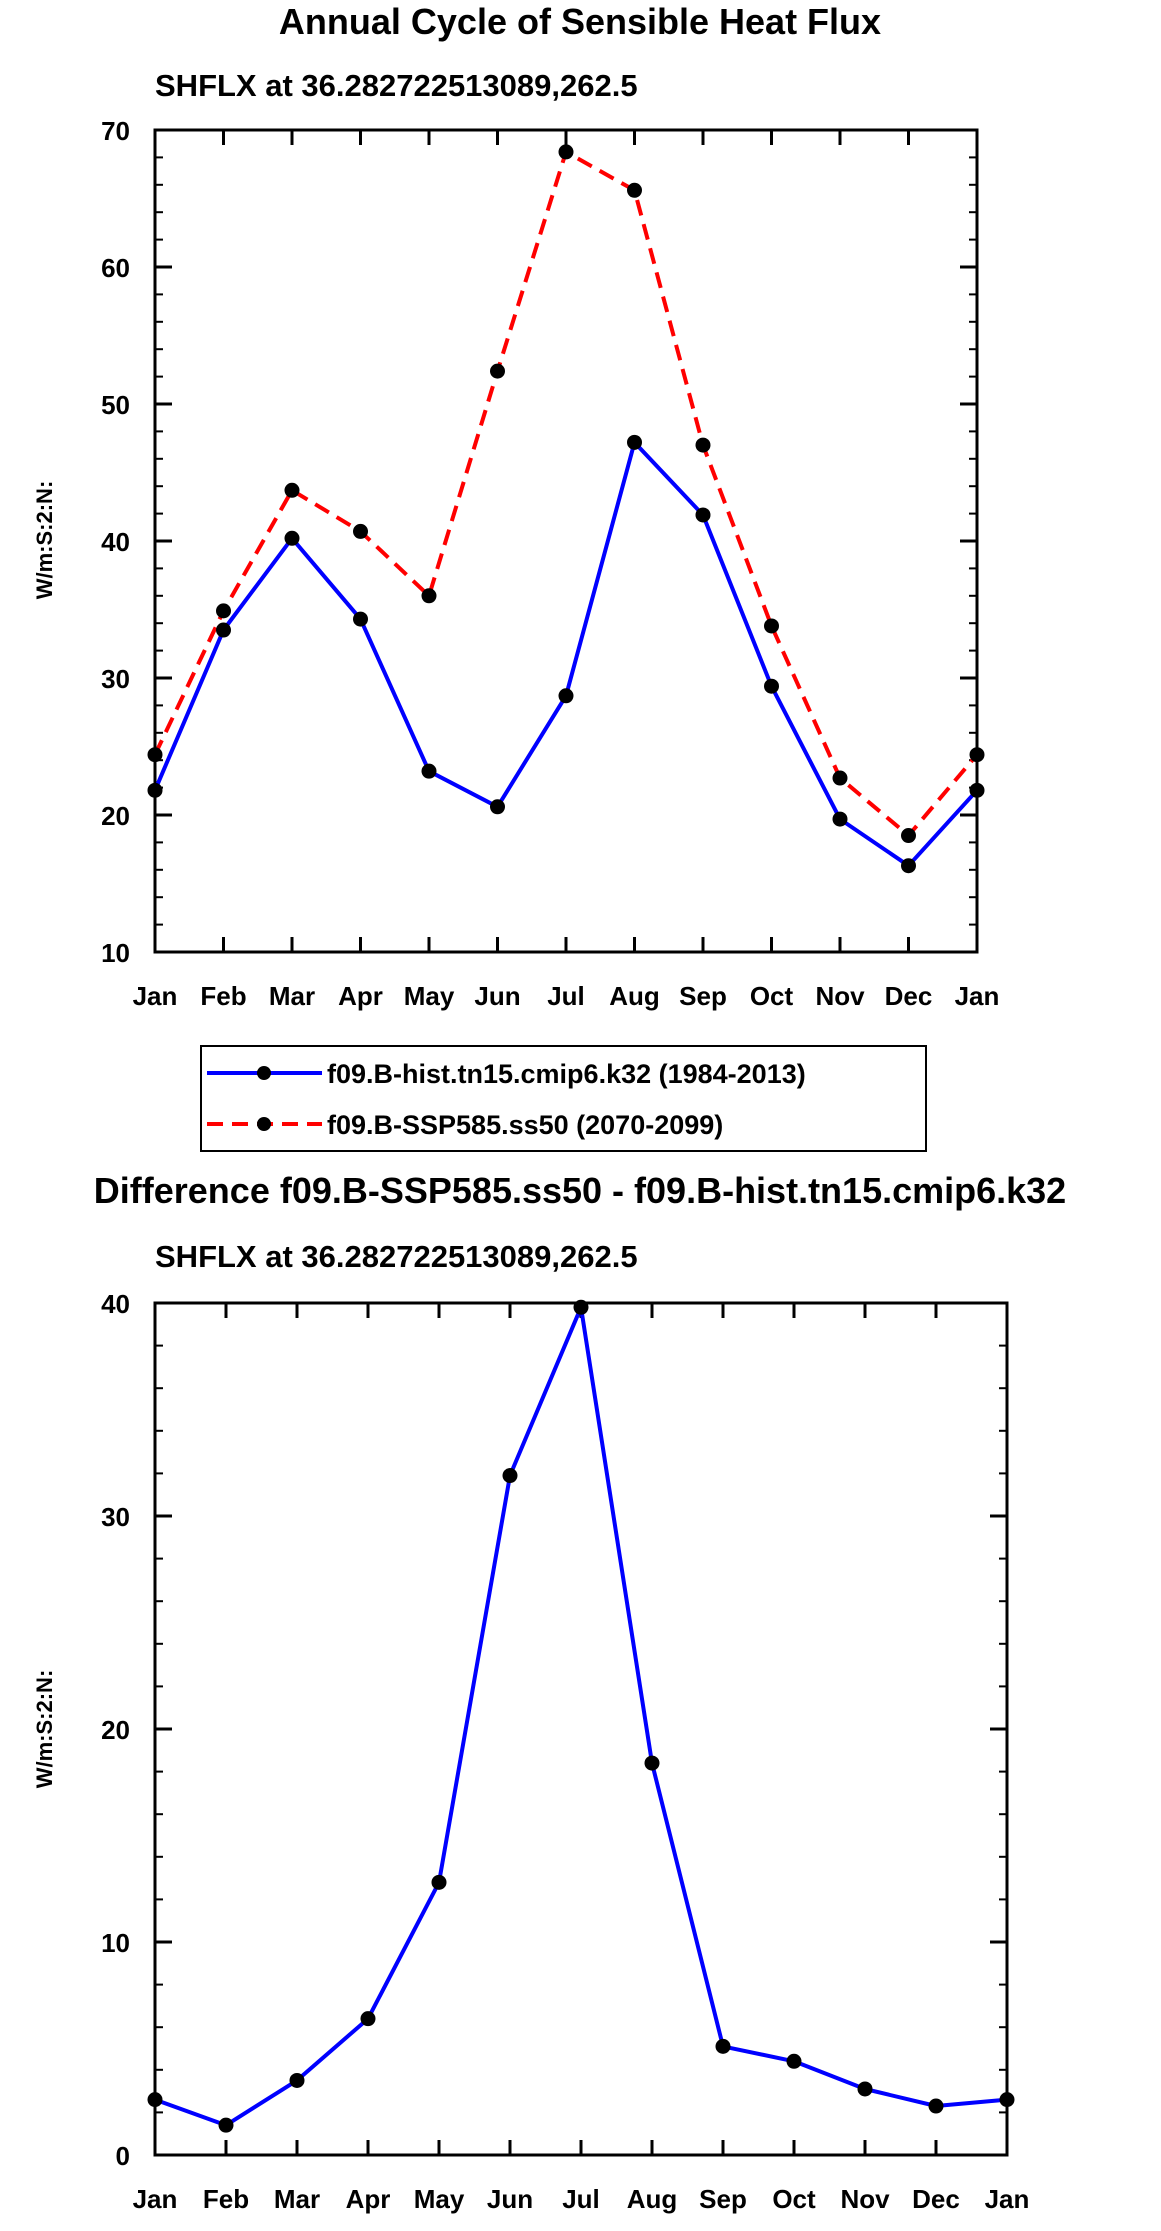 The height and width of the screenshot is (2231, 1161). Describe the element at coordinates (439, 2199) in the screenshot. I see `chart2-x-tick-label: May` at that location.